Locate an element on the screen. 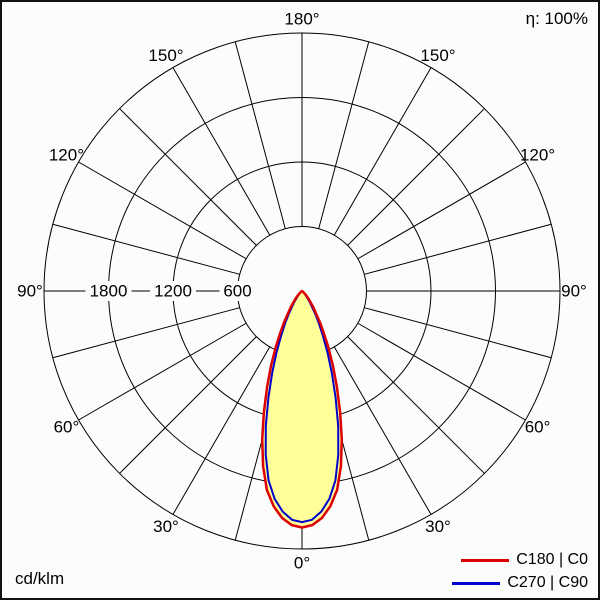  intensity-lobe-fill is located at coordinates (302, 409).